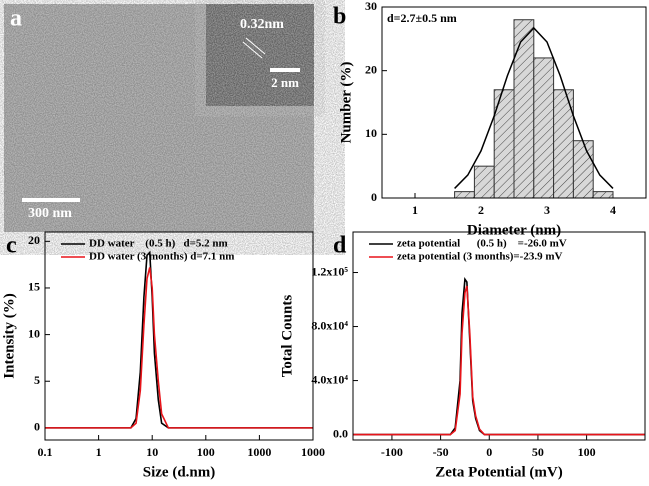 The height and width of the screenshot is (486, 649). I want to click on inset-grain, so click(260, 55).